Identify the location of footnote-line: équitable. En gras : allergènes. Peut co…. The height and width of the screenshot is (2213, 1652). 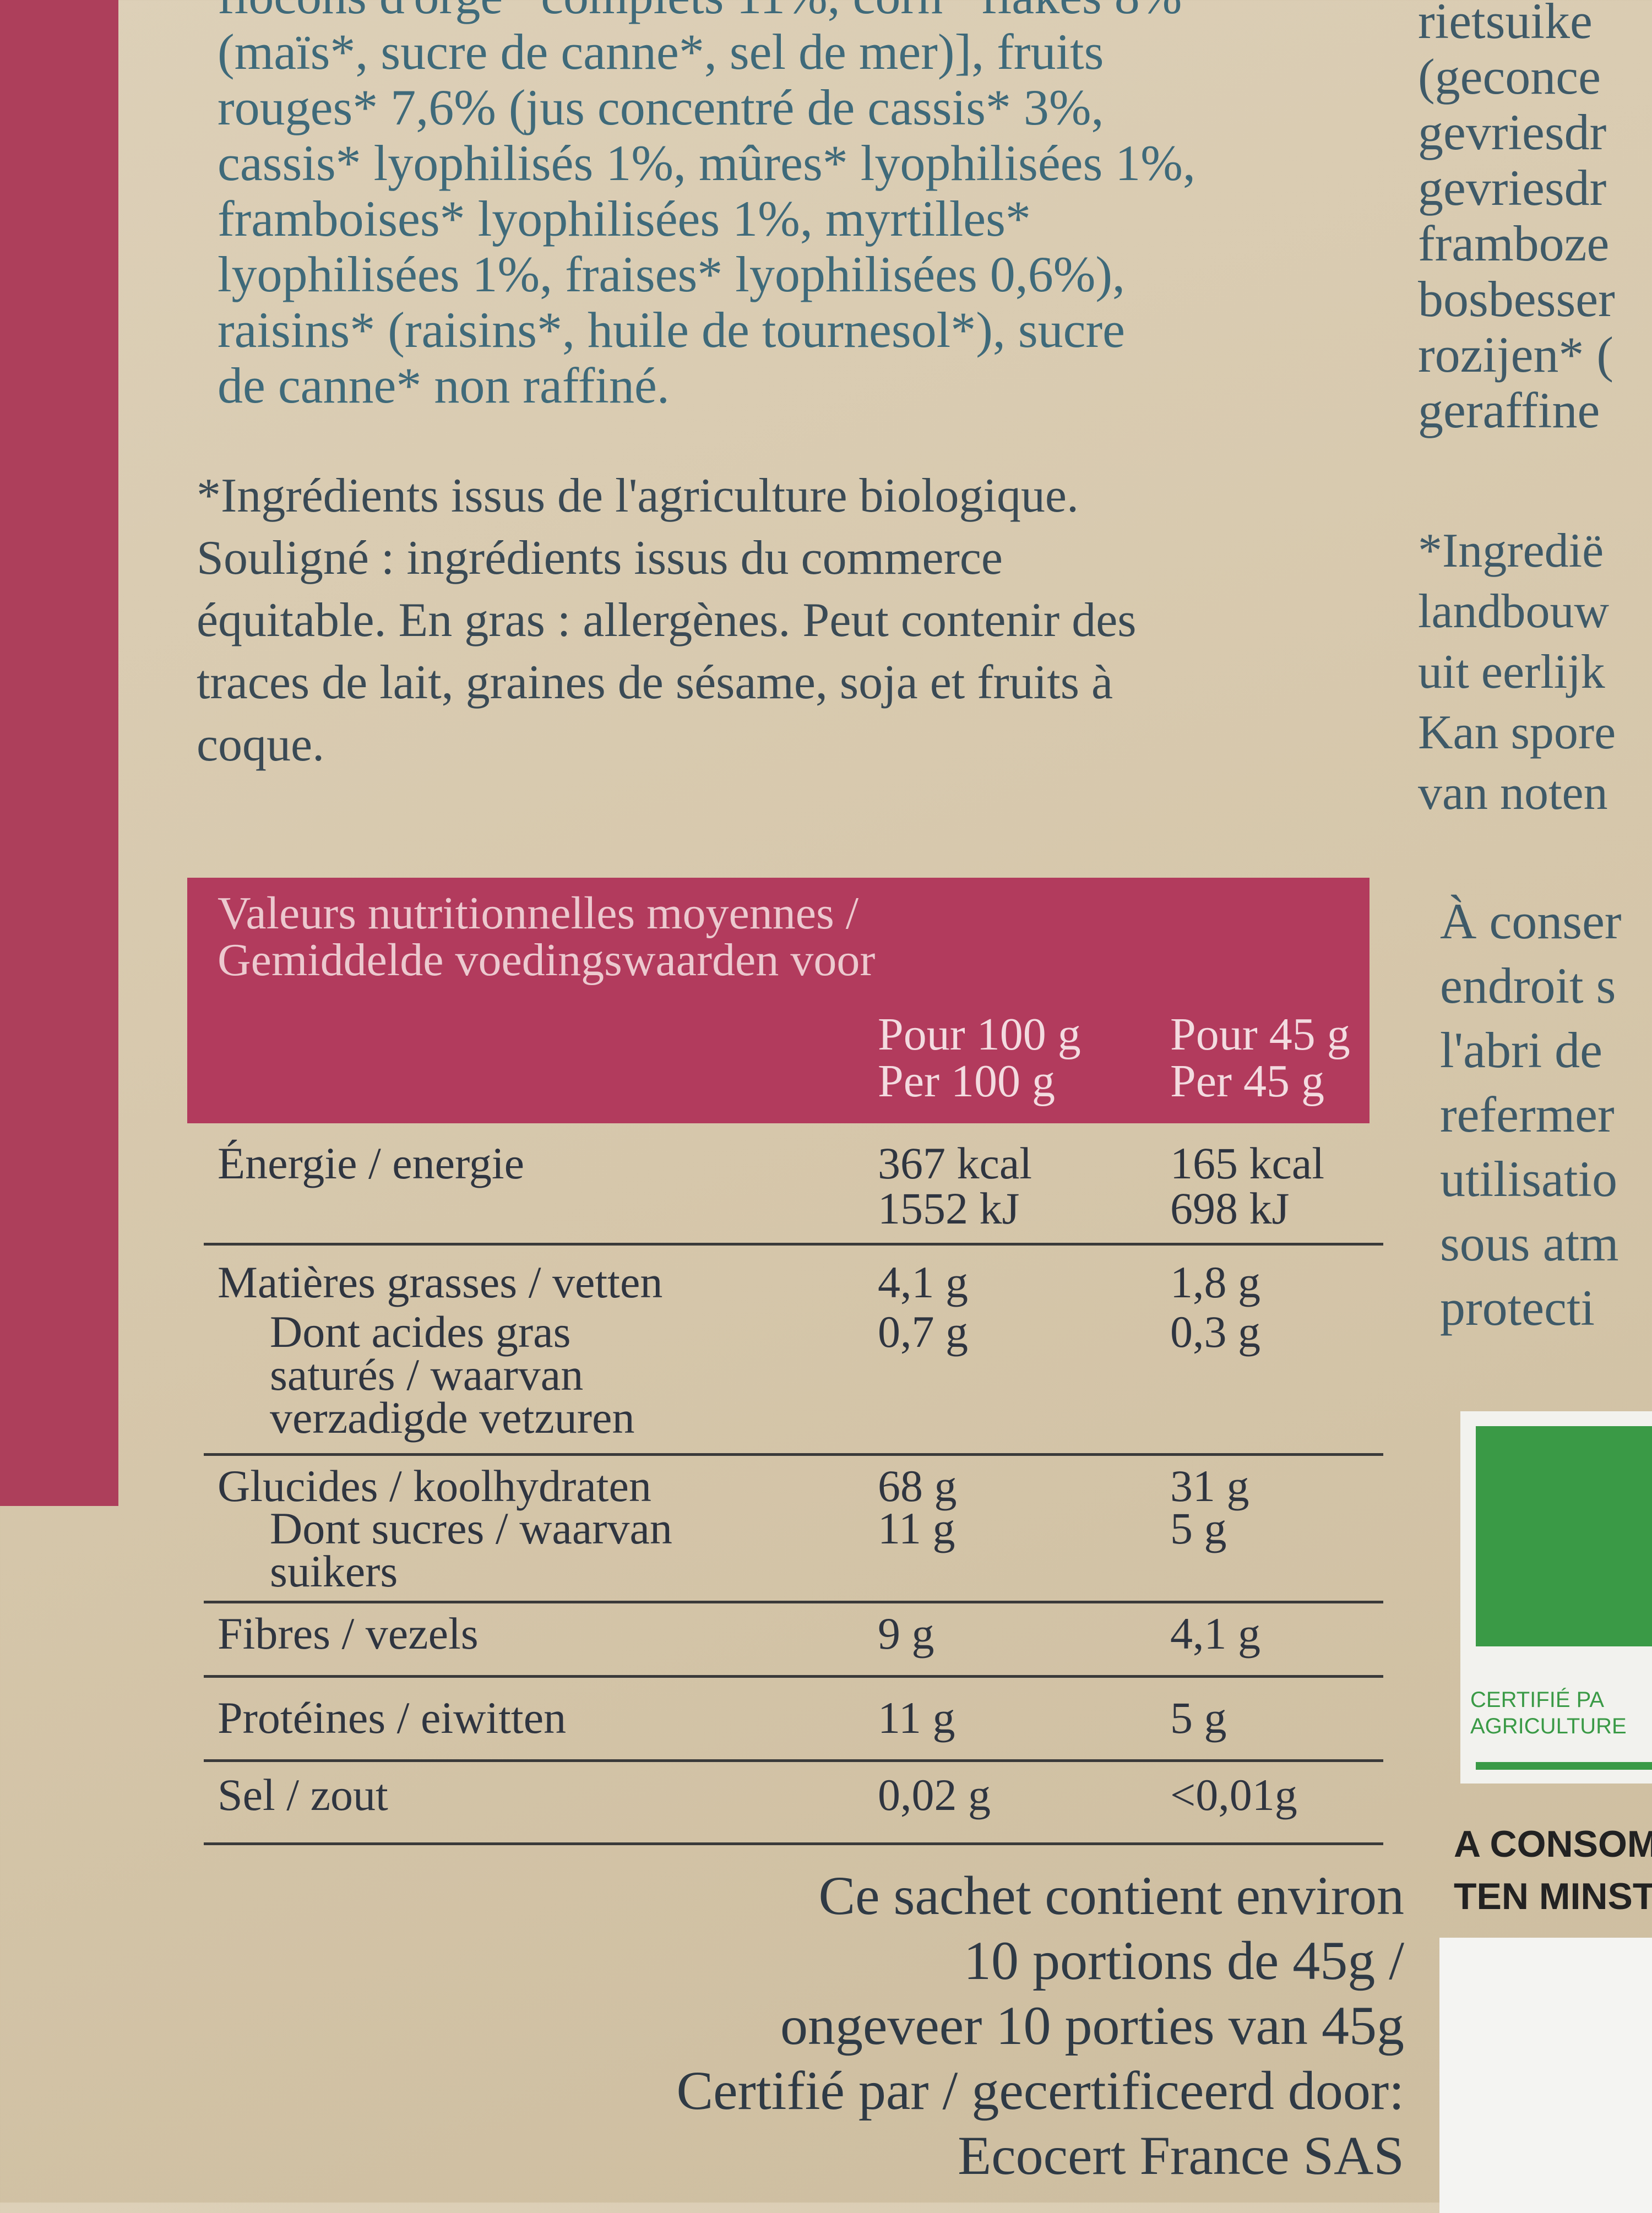
(667, 620).